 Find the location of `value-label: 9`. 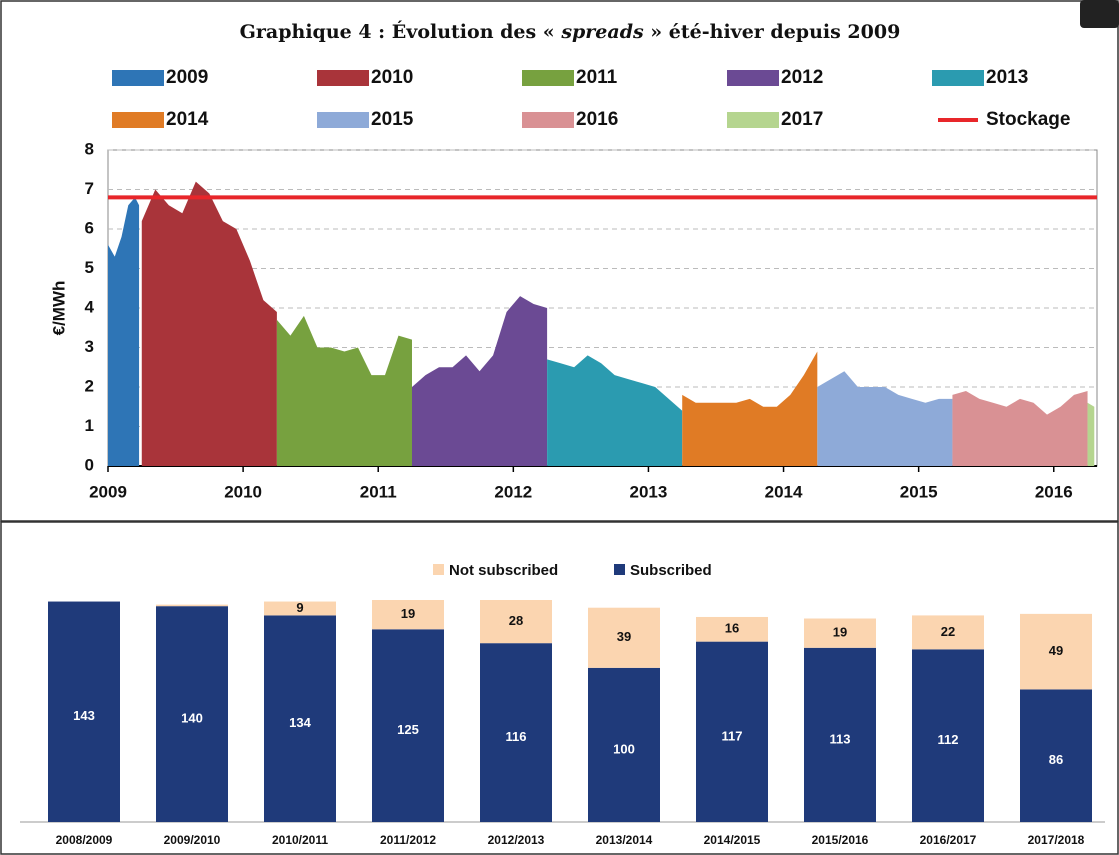

value-label: 9 is located at coordinates (299, 607).